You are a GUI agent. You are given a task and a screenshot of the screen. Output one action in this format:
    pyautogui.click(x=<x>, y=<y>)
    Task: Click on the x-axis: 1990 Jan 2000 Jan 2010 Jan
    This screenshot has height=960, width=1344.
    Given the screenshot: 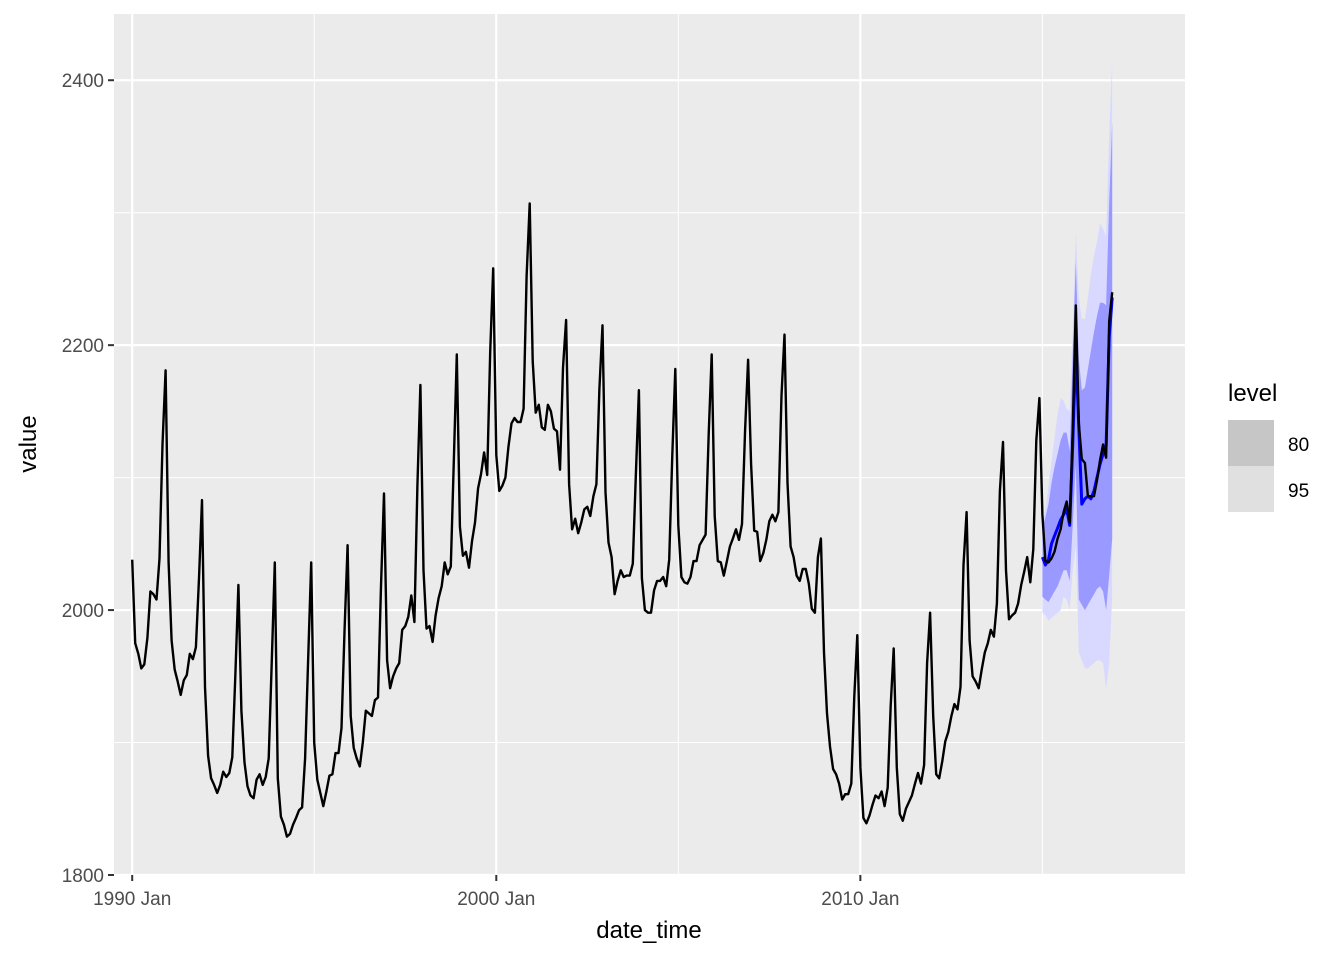 What is the action you would take?
    pyautogui.click(x=496, y=892)
    